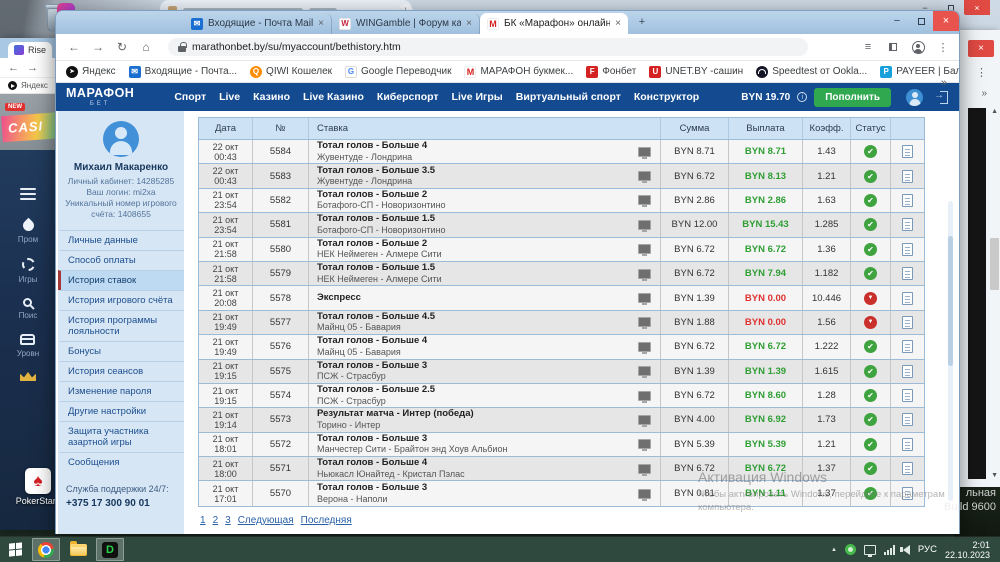  Describe the element at coordinates (977, 7) in the screenshot. I see `background-close-button: ×` at that location.